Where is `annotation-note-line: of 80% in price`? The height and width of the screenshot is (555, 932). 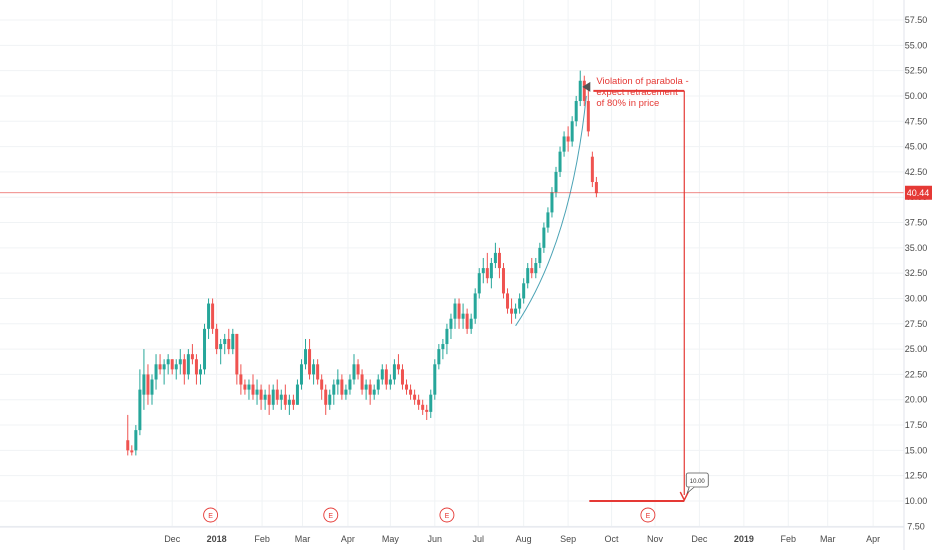
annotation-note-line: of 80% in price is located at coordinates (627, 103).